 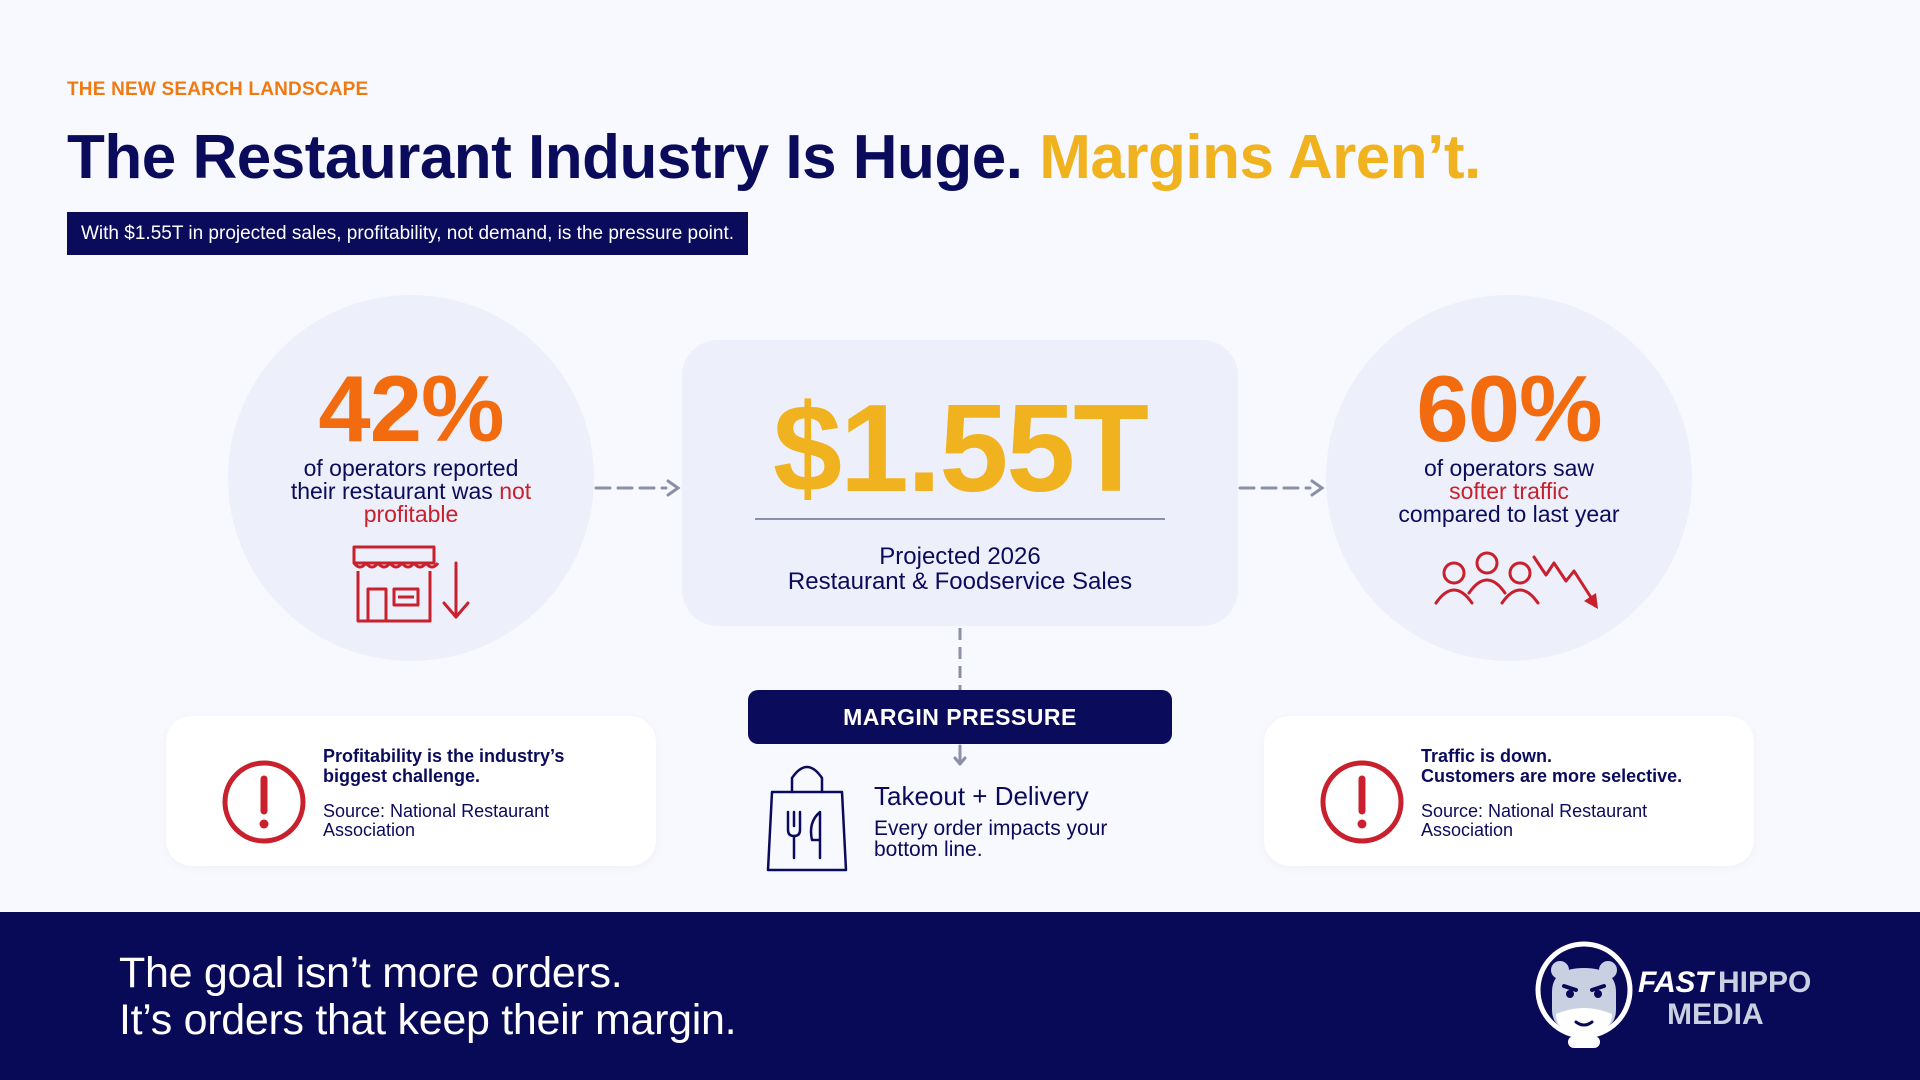 I want to click on delivery-desc-line2: bottom line., so click(x=928, y=849).